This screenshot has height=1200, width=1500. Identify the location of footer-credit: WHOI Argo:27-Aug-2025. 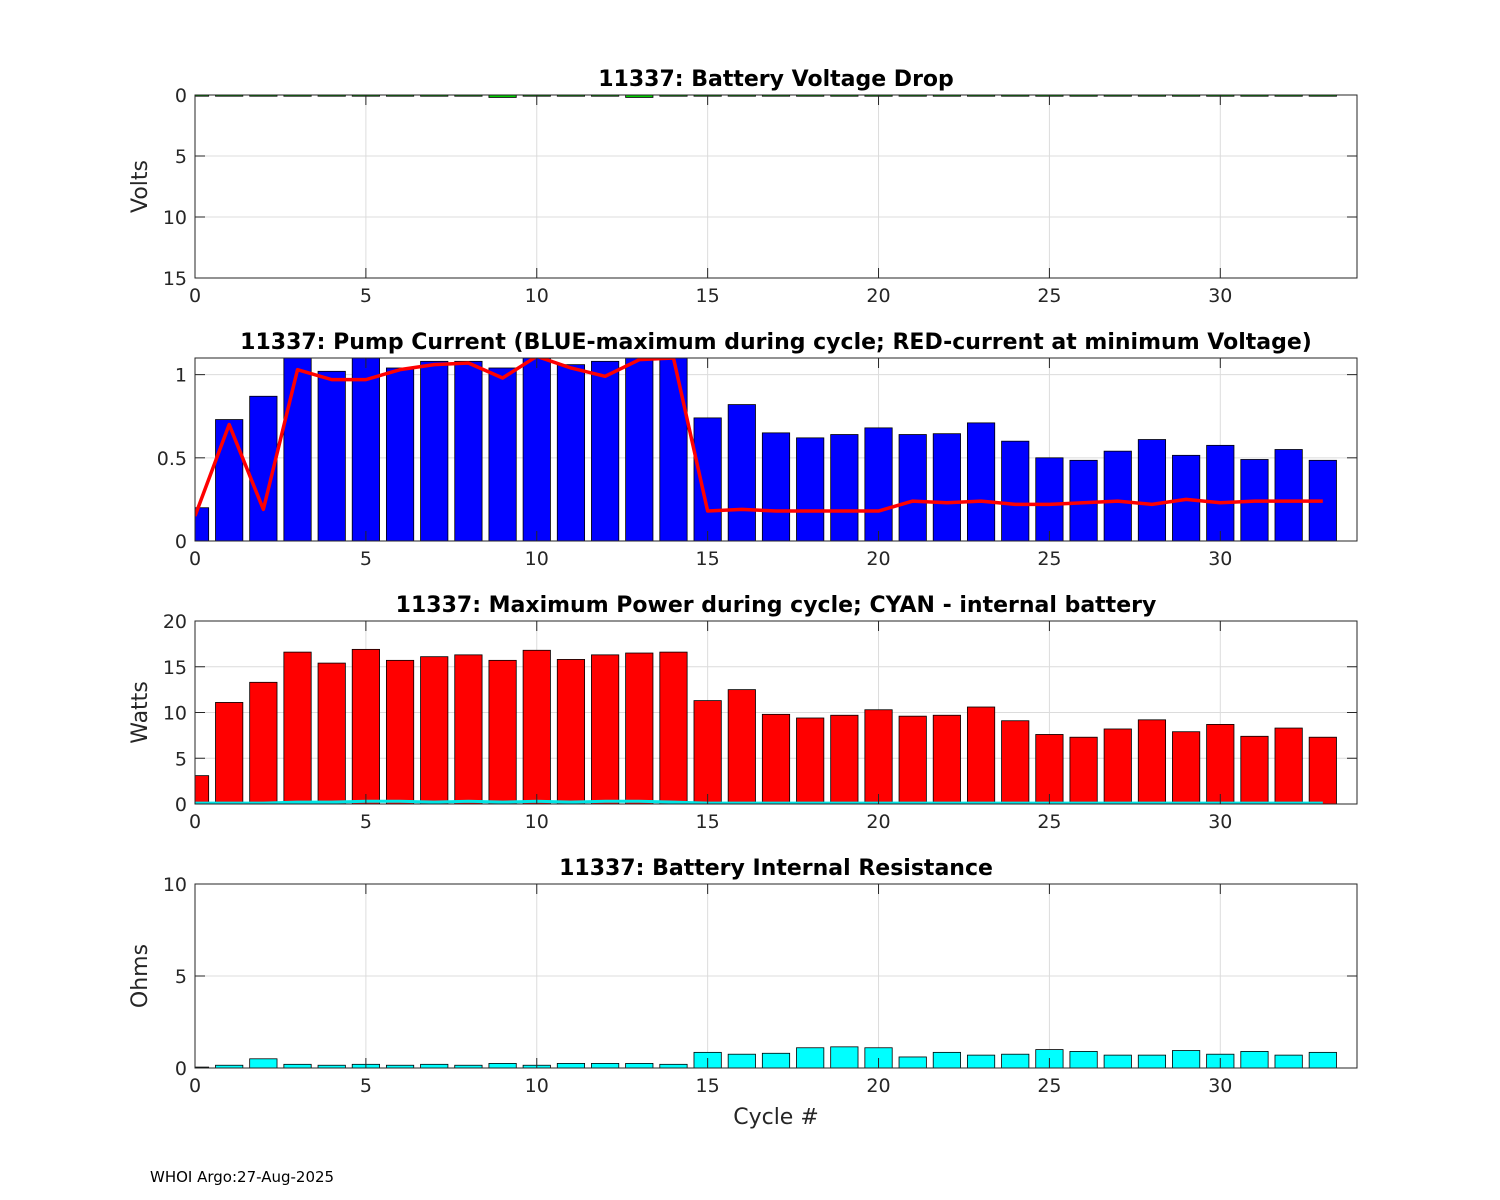
(242, 1177).